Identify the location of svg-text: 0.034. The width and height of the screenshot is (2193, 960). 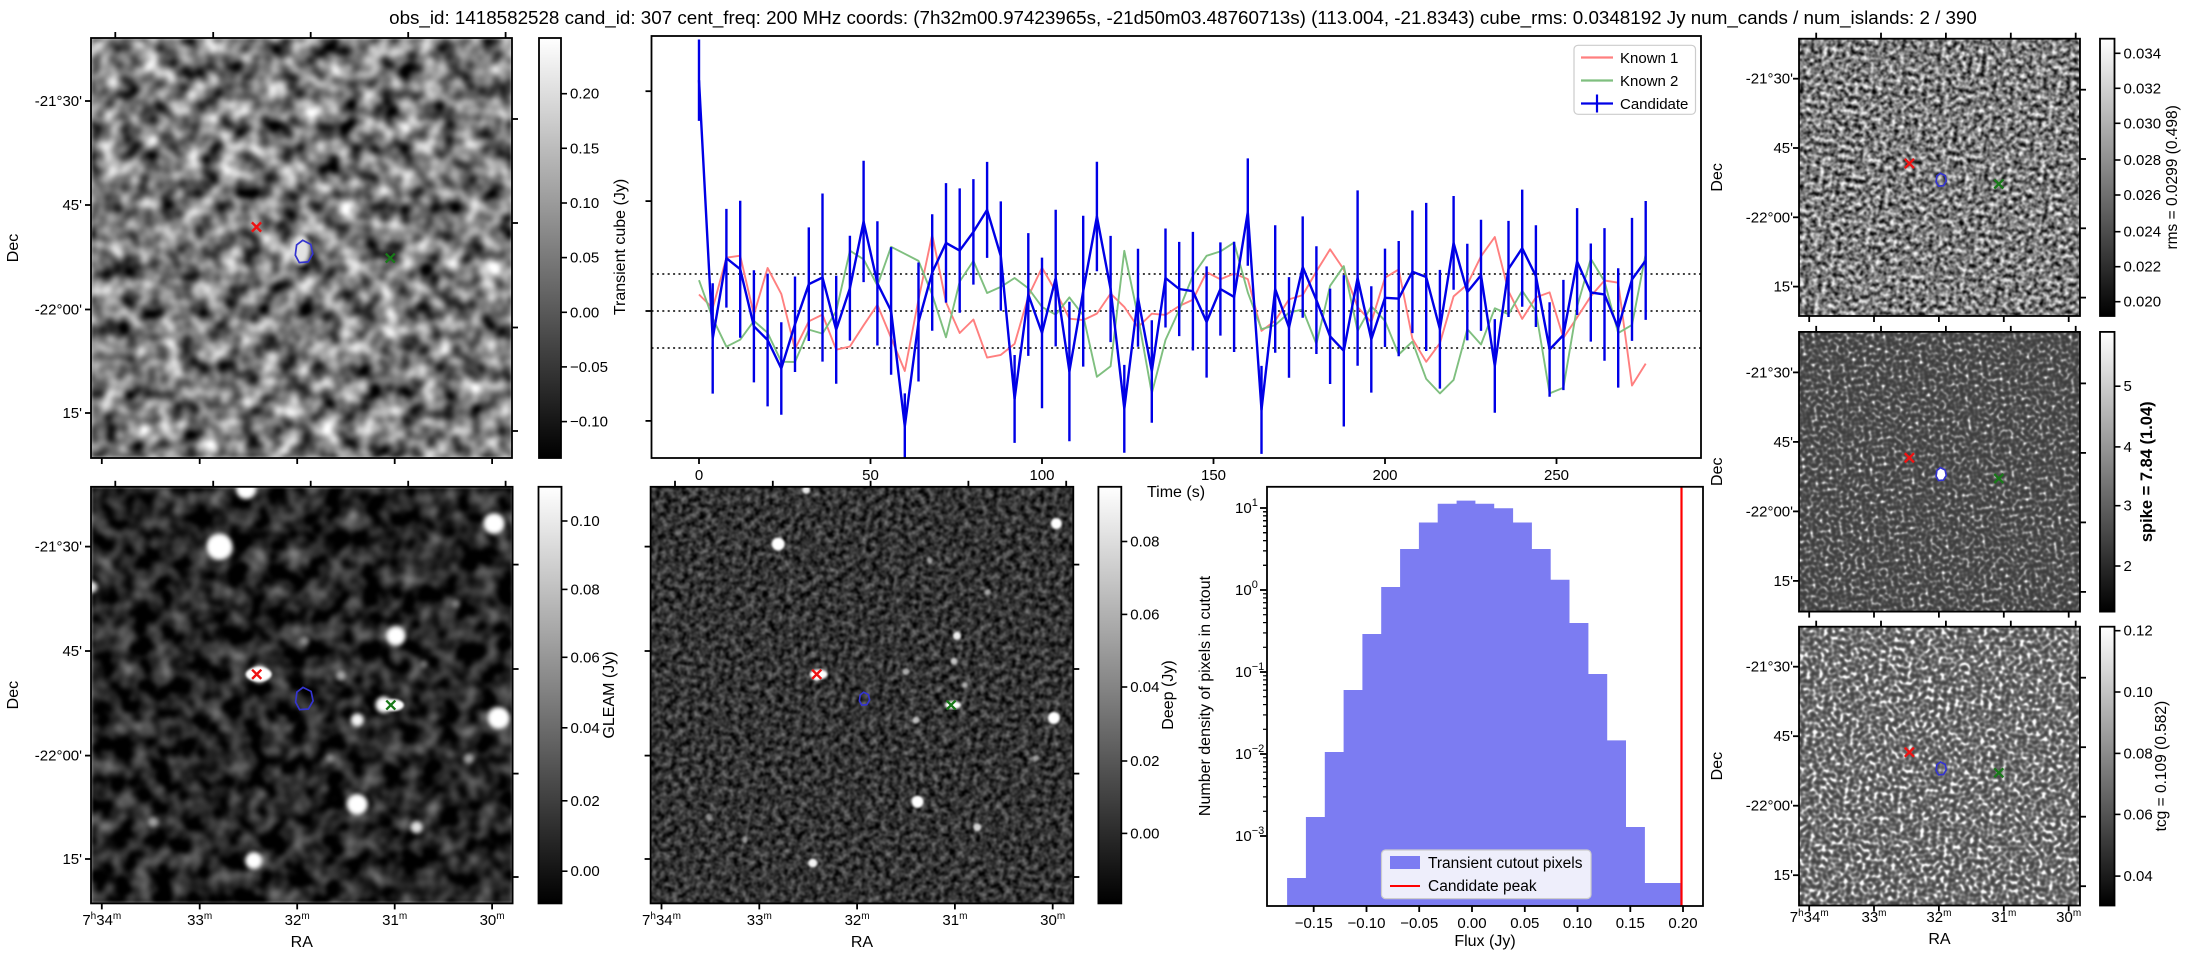
(2143, 53).